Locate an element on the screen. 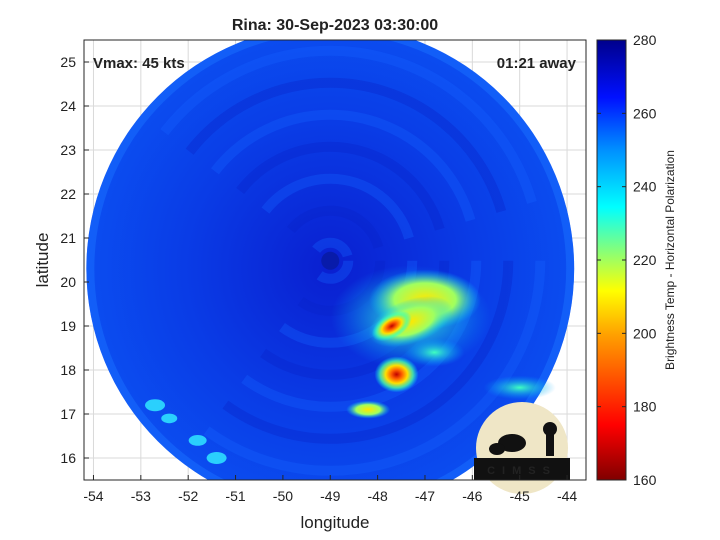 The height and width of the screenshot is (540, 720). y-tick-label: 18 is located at coordinates (68, 370).